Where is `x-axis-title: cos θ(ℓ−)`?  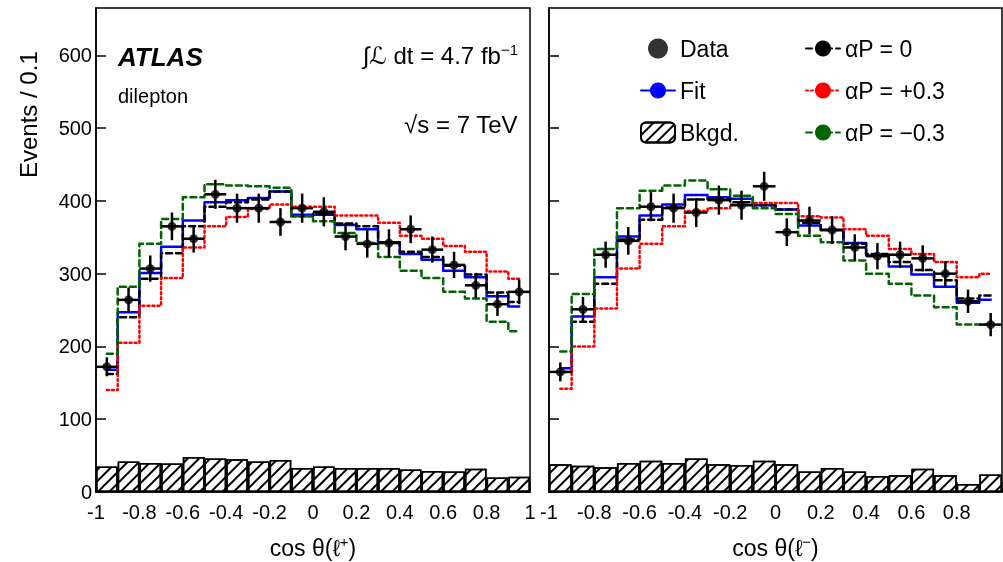 x-axis-title: cos θ(ℓ−) is located at coordinates (775, 547).